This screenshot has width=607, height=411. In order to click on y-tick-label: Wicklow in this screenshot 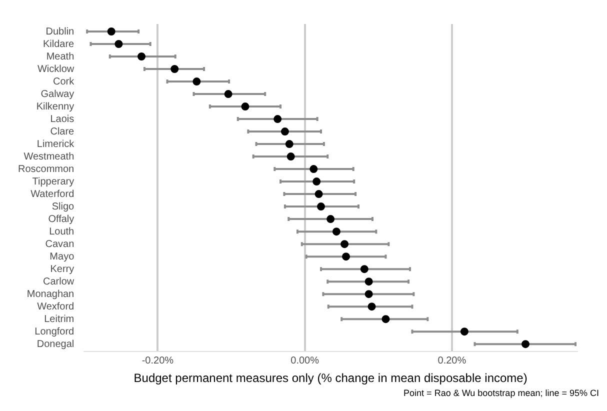, I will do `click(56, 69)`.